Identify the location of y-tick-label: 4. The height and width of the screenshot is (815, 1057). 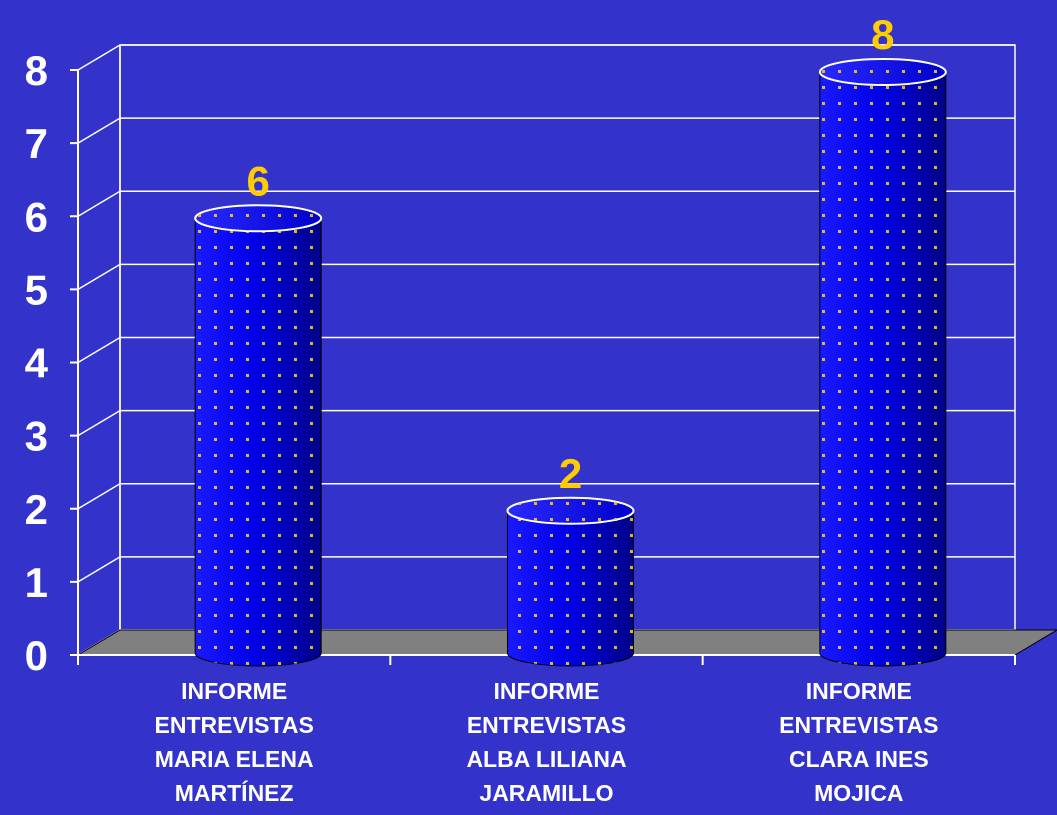
(37, 363).